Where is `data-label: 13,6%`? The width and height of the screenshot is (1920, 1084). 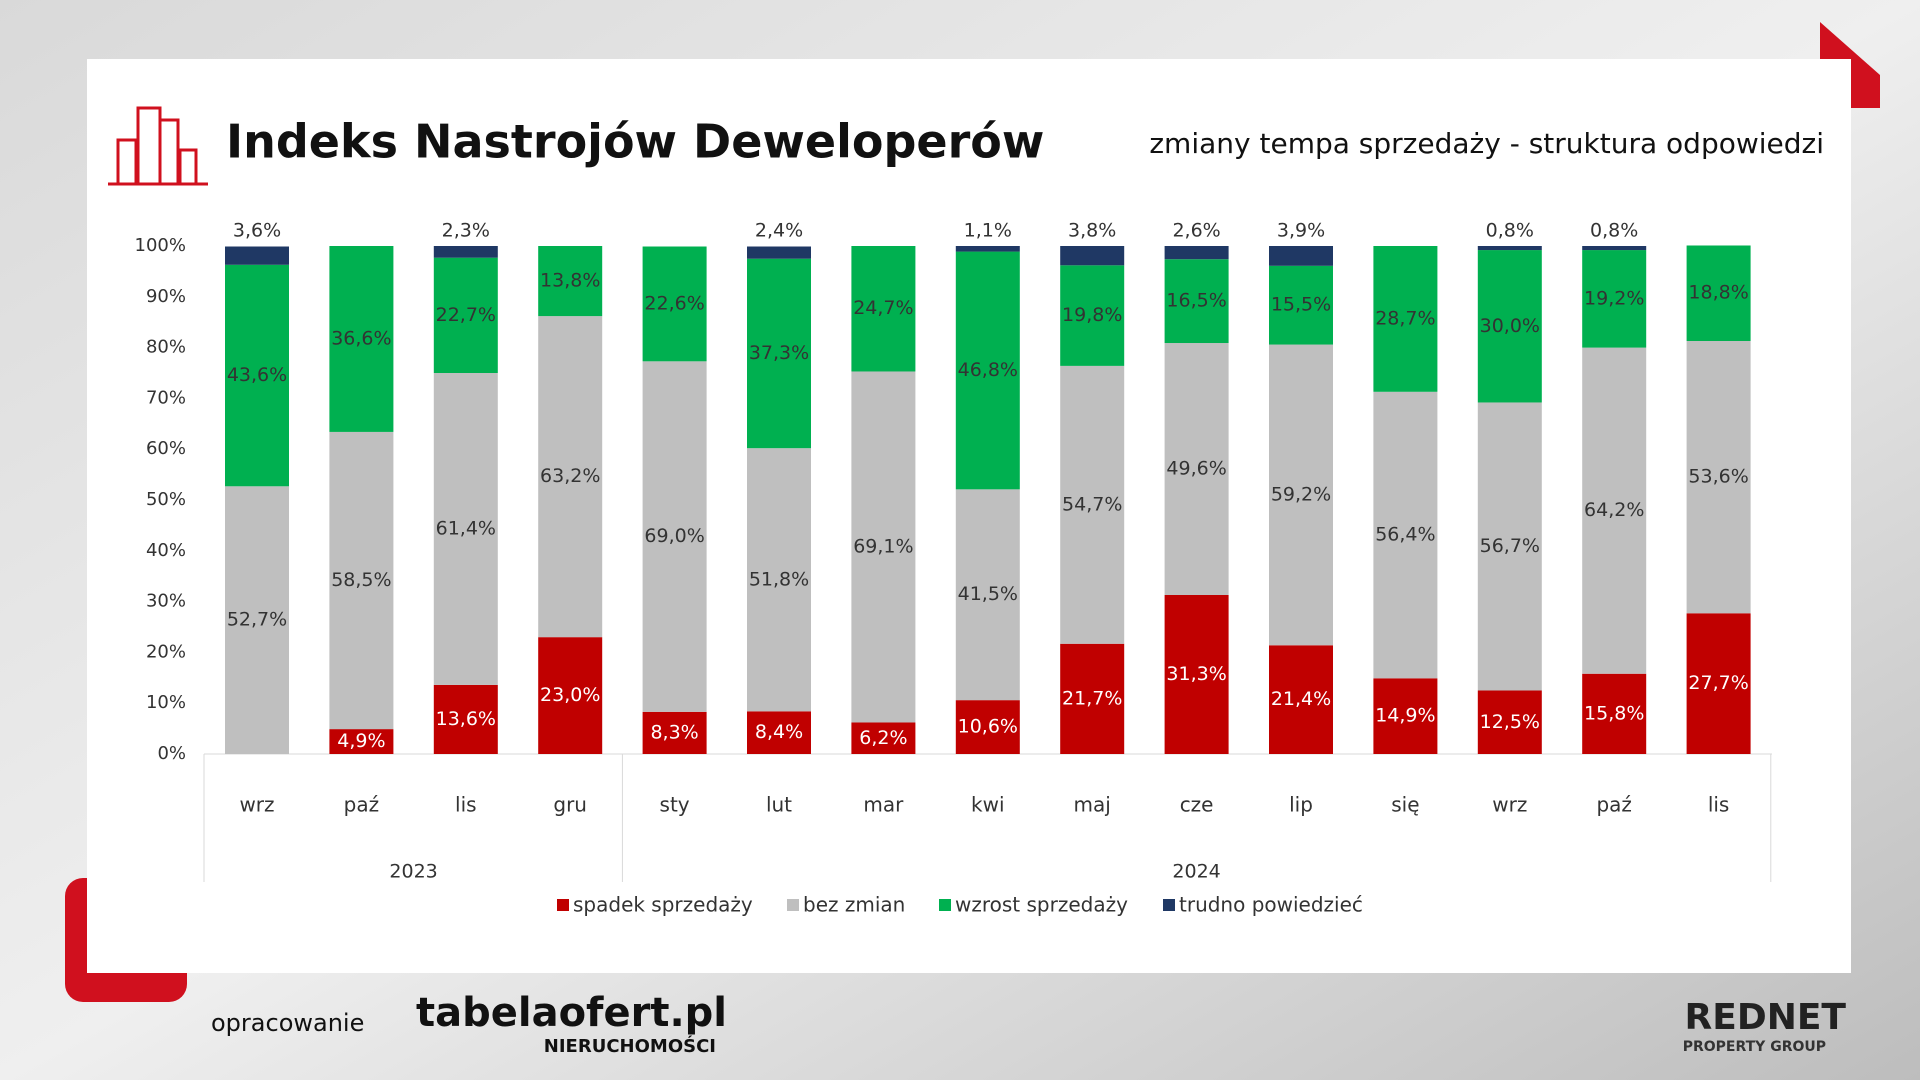 data-label: 13,6% is located at coordinates (466, 719).